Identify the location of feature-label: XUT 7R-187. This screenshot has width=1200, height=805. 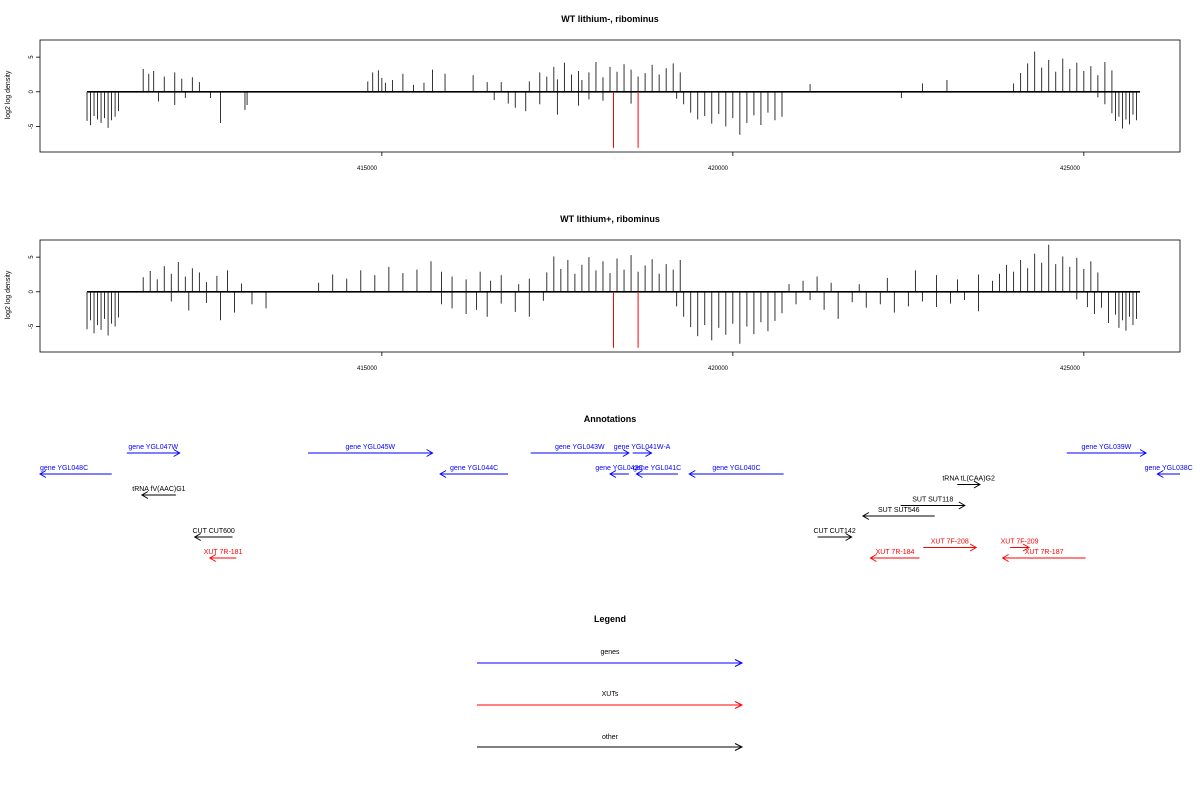
(1044, 552).